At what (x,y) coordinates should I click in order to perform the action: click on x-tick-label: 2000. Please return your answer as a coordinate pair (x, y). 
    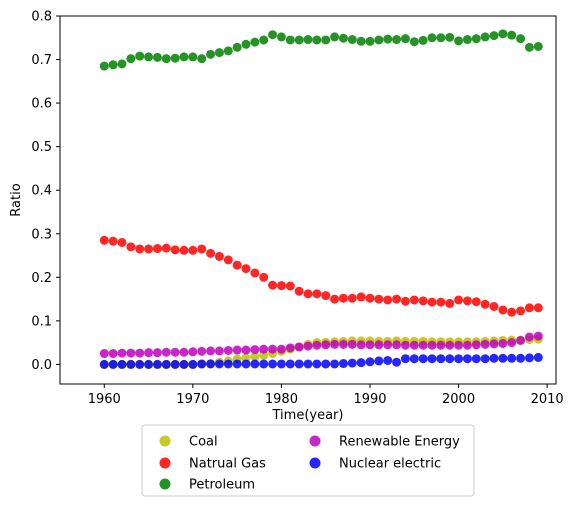
    Looking at the image, I should click on (458, 399).